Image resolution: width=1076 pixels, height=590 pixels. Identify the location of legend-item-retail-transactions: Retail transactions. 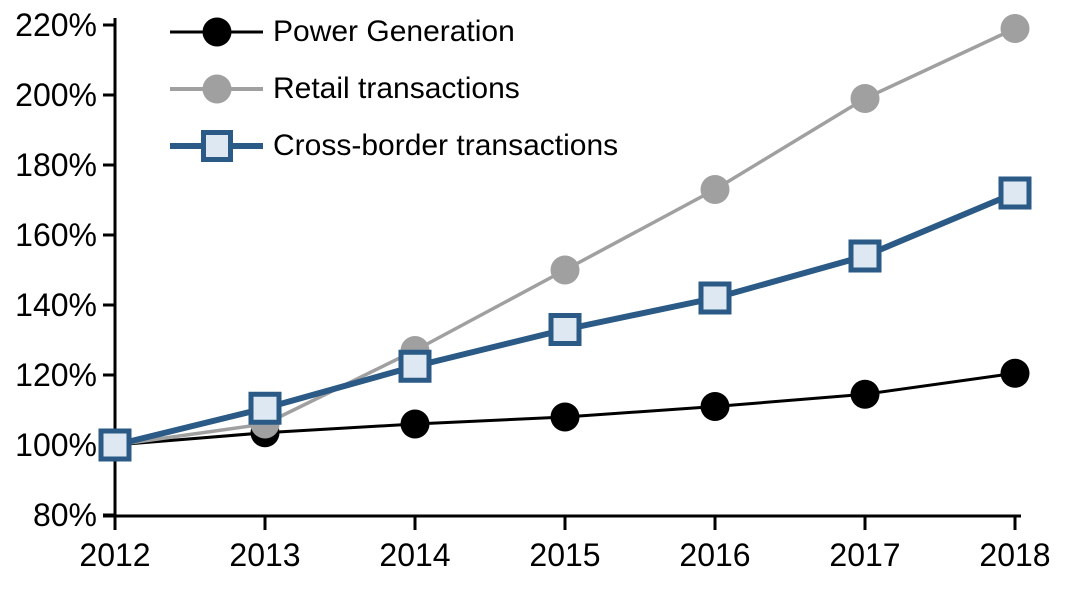
(394, 88).